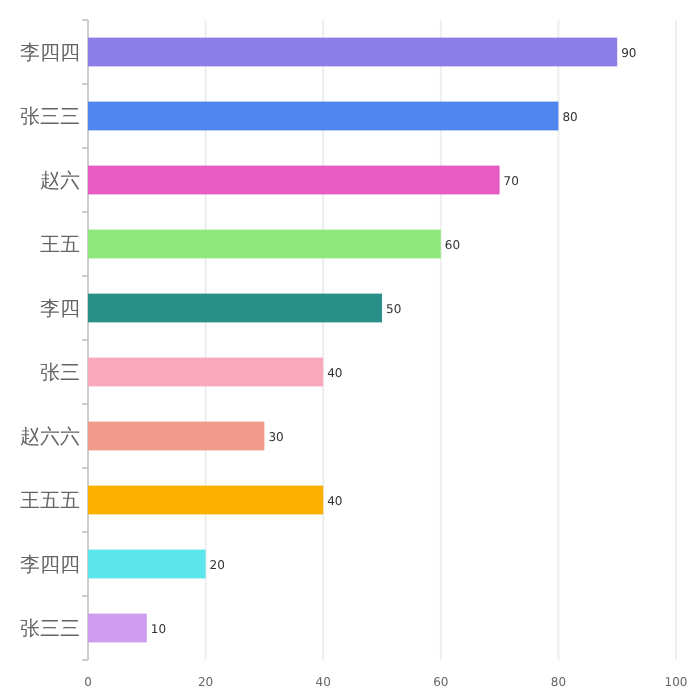 Image resolution: width=700 pixels, height=700 pixels. Describe the element at coordinates (50, 437) in the screenshot. I see `y-tick-label: 赵六六` at that location.